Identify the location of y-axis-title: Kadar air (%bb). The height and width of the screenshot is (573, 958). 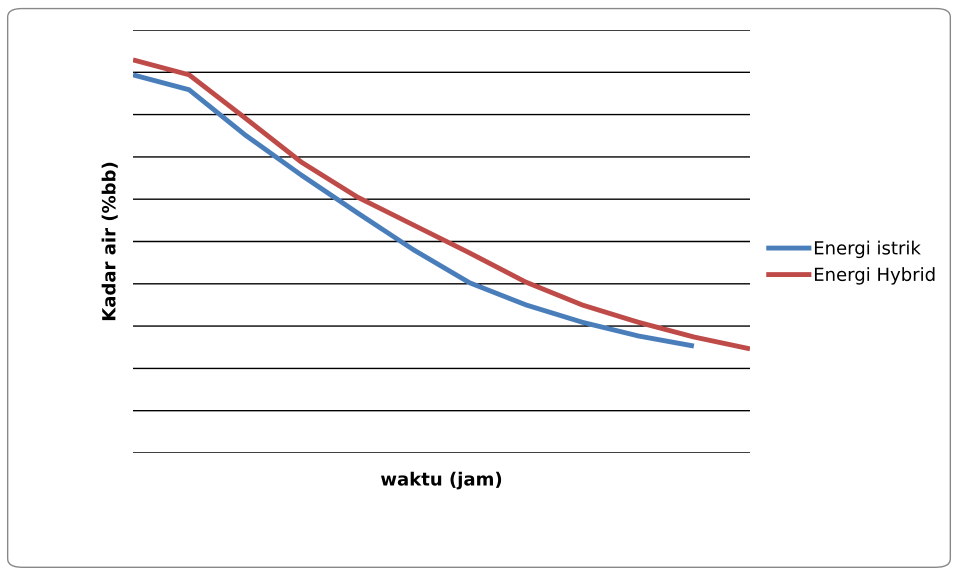
(110, 241).